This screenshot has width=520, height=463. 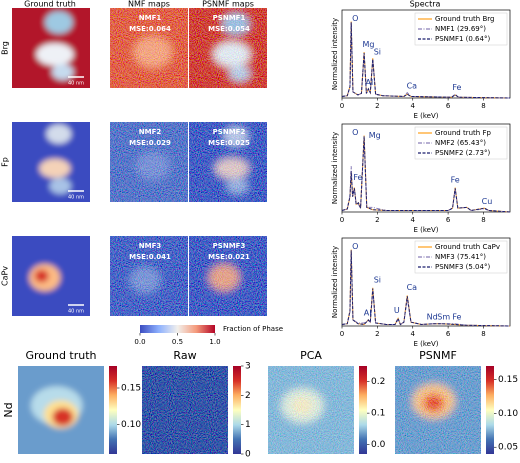 I want to click on colorbar-tick-label: 0.15, so click(x=131, y=389).